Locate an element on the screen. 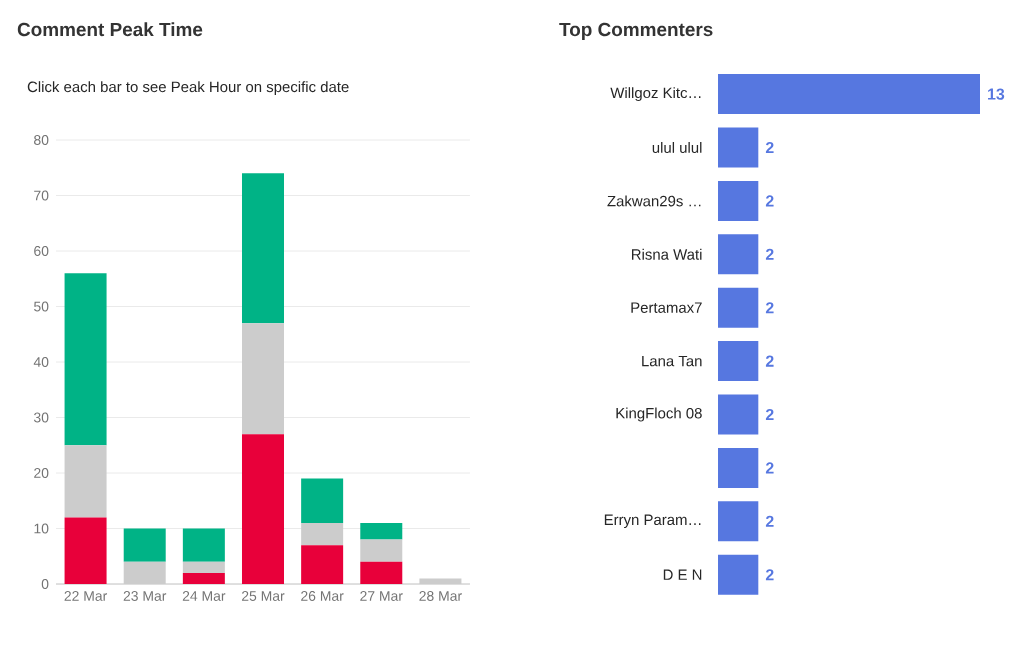  chart-title: Top Commenters is located at coordinates (636, 31).